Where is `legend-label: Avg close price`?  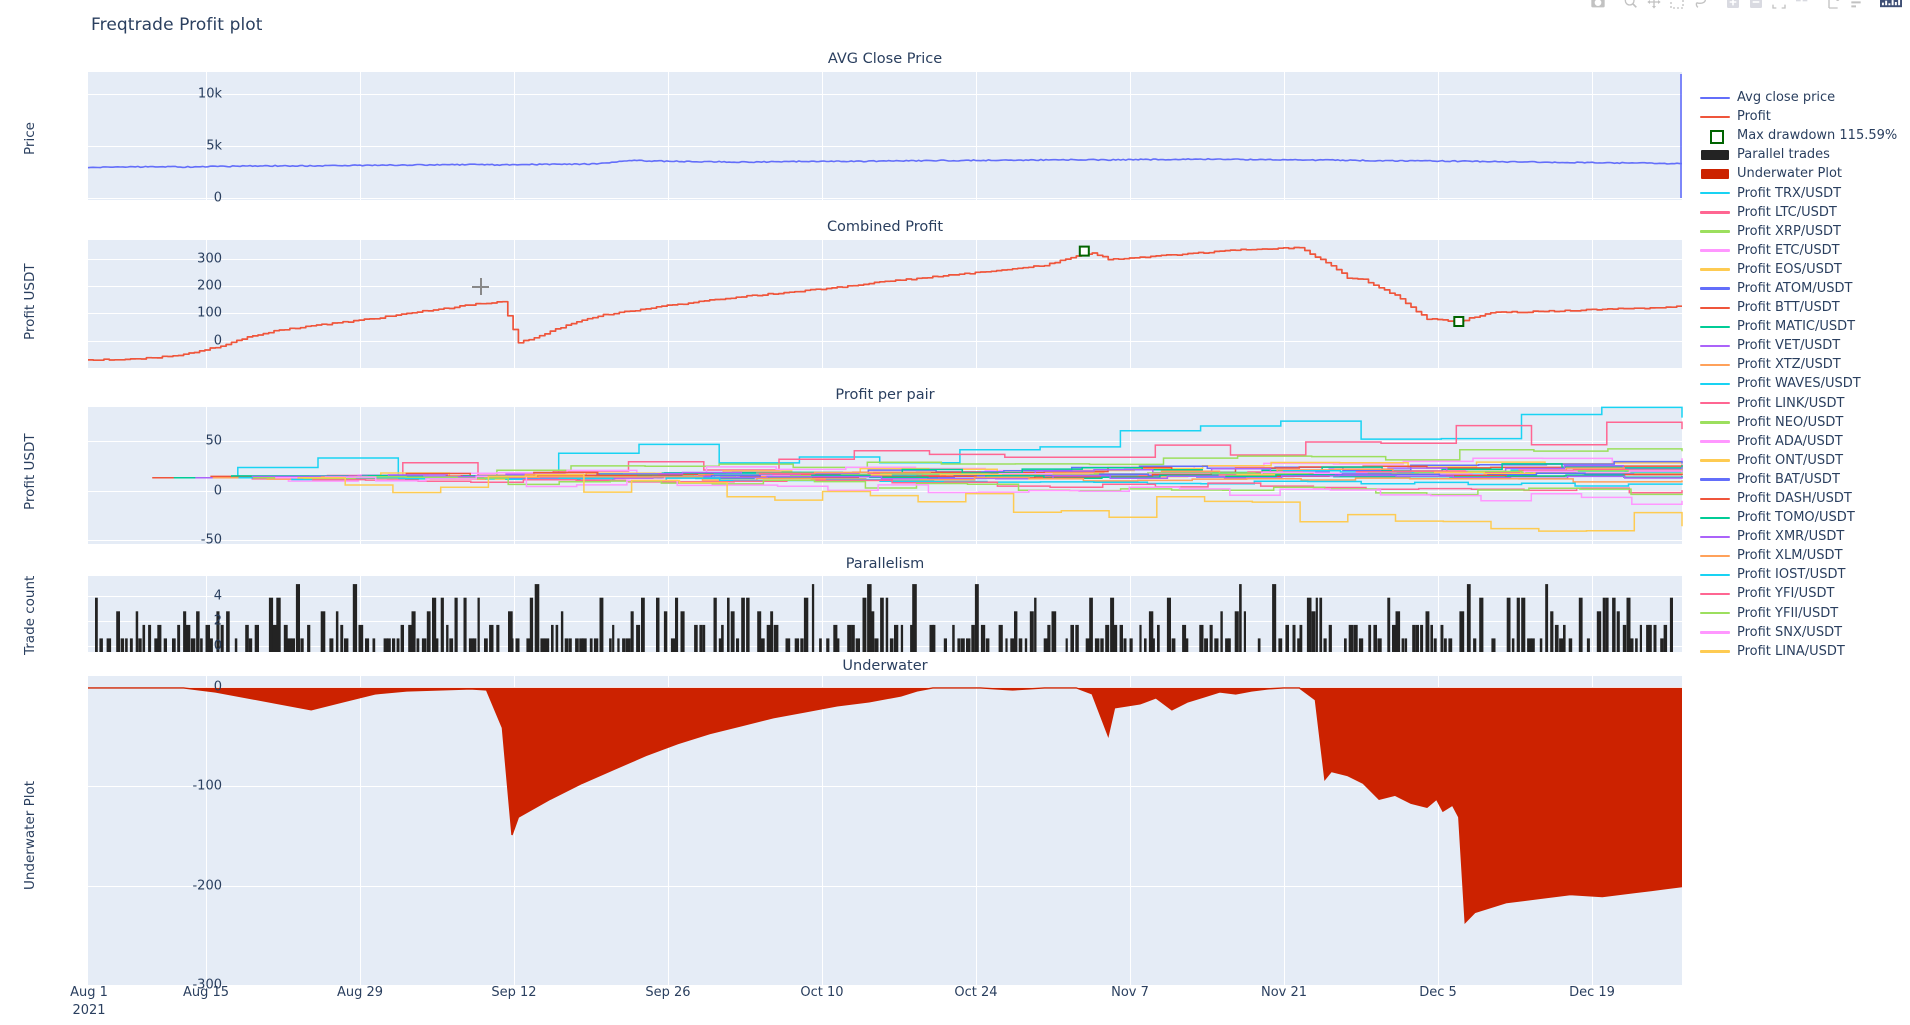 legend-label: Avg close price is located at coordinates (1786, 98).